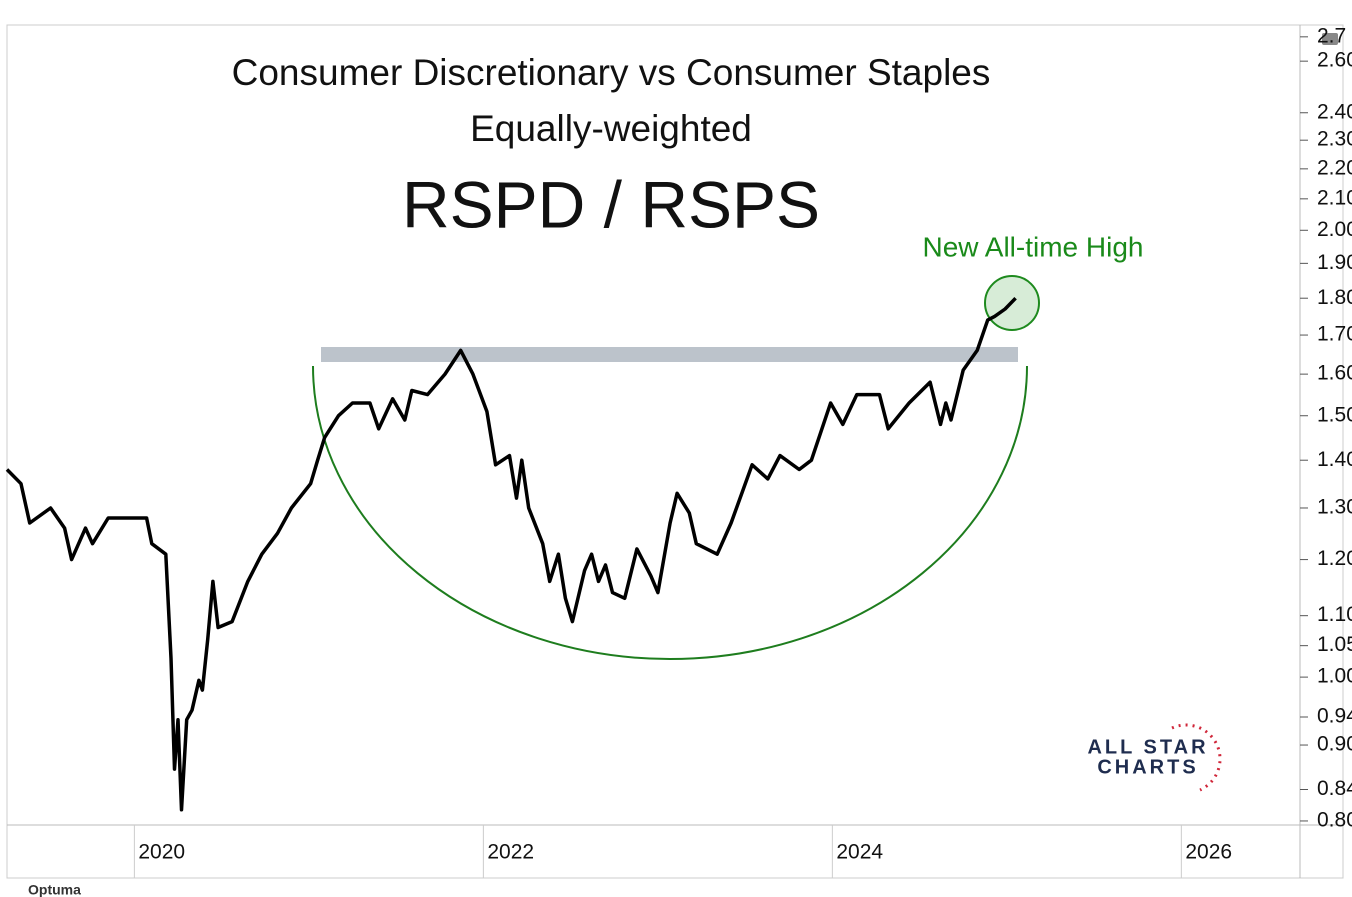 This screenshot has width=1352, height=897. I want to click on y-tick-label: 1.90, so click(1334, 262).